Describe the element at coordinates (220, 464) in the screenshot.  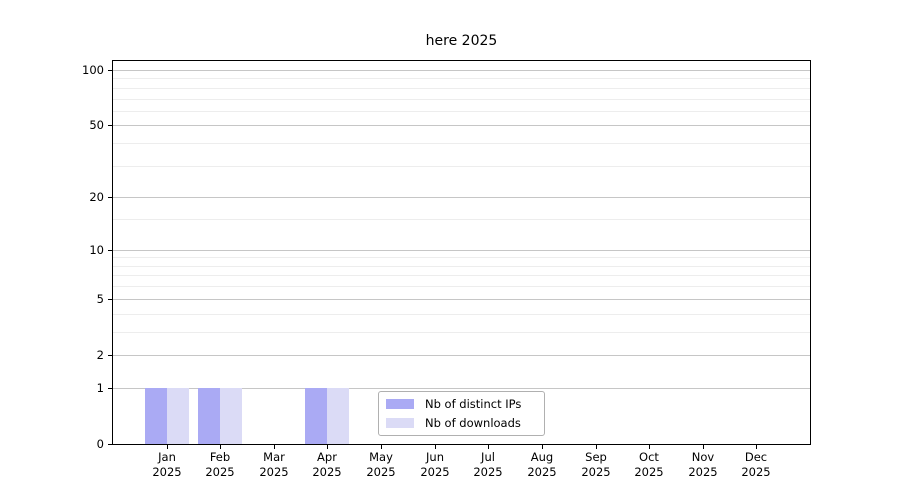
I see `x-tick-label: Feb 2025` at that location.